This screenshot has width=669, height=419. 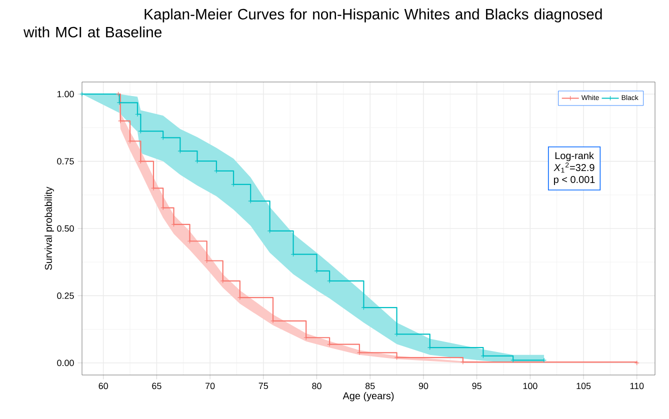 I want to click on x-tick-label: 105, so click(x=583, y=386).